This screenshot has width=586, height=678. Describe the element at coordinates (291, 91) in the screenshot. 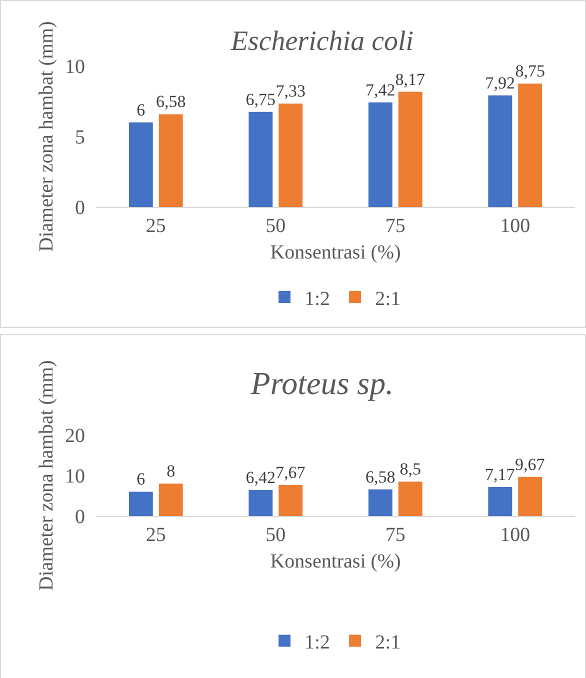

I see `data-label: 7,33` at that location.